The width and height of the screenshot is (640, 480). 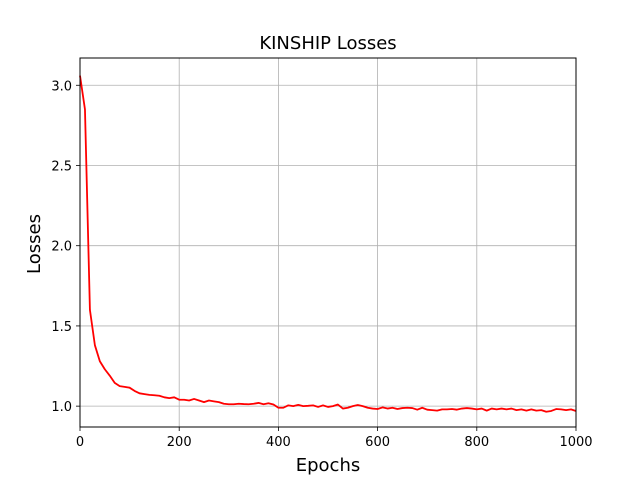 What do you see at coordinates (61, 166) in the screenshot?
I see `y-tick-label: 2.5` at bounding box center [61, 166].